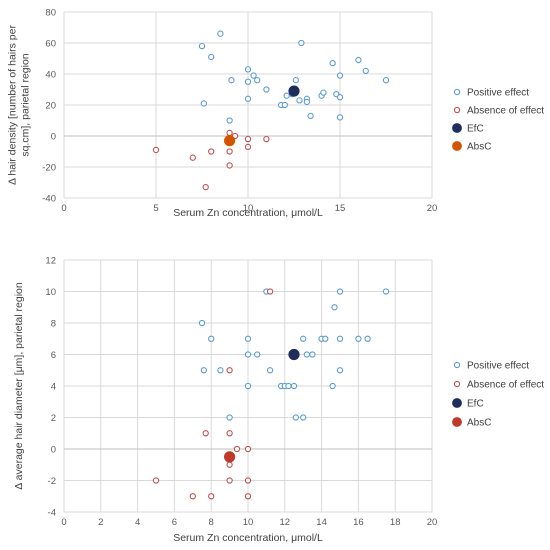 This screenshot has width=550, height=550. Describe the element at coordinates (52, 481) in the screenshot. I see `y-tick-label: -2` at that location.